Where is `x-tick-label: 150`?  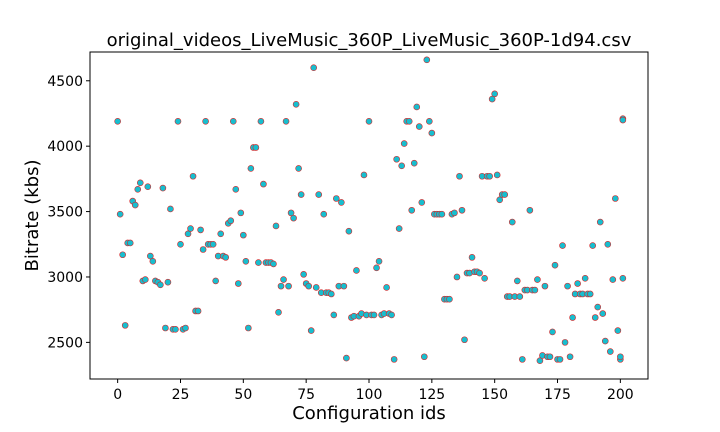 x-tick-label: 150 is located at coordinates (494, 395).